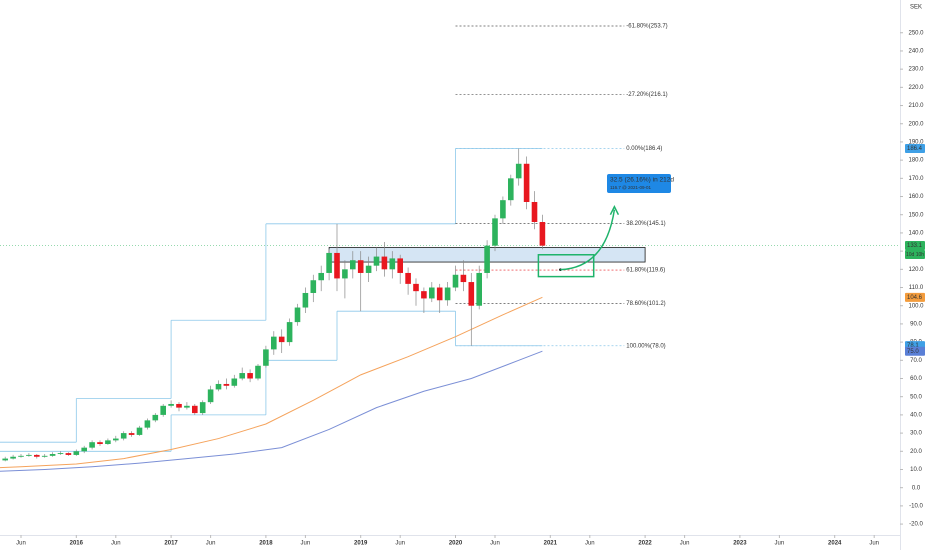 The width and height of the screenshot is (932, 550). What do you see at coordinates (916, 488) in the screenshot?
I see `y-tick-label: 0.0` at bounding box center [916, 488].